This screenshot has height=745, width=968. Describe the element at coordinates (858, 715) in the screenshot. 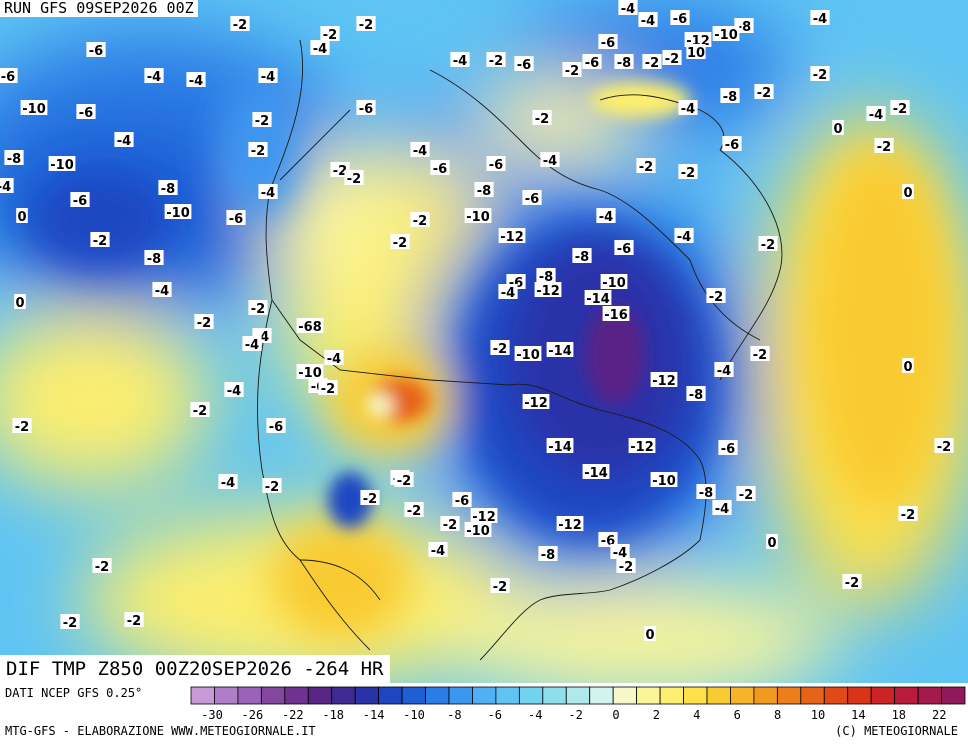

I see `color-scale-tick-label: 14` at that location.